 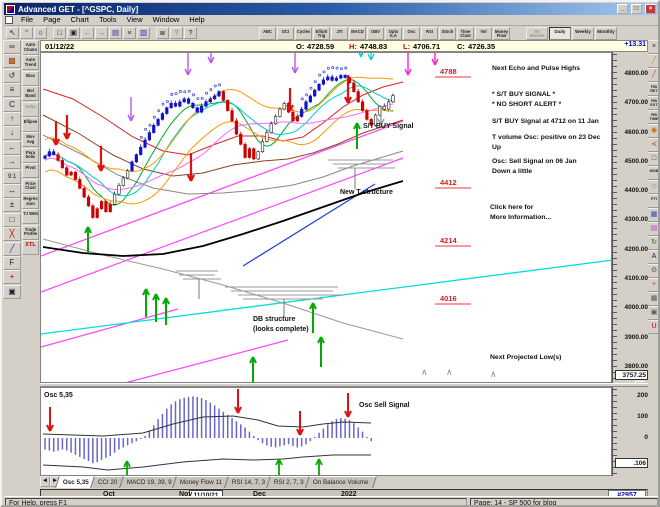 What do you see at coordinates (321, 33) in the screenshot?
I see `study-button-elliott-trig: Elliott Trig` at bounding box center [321, 33].